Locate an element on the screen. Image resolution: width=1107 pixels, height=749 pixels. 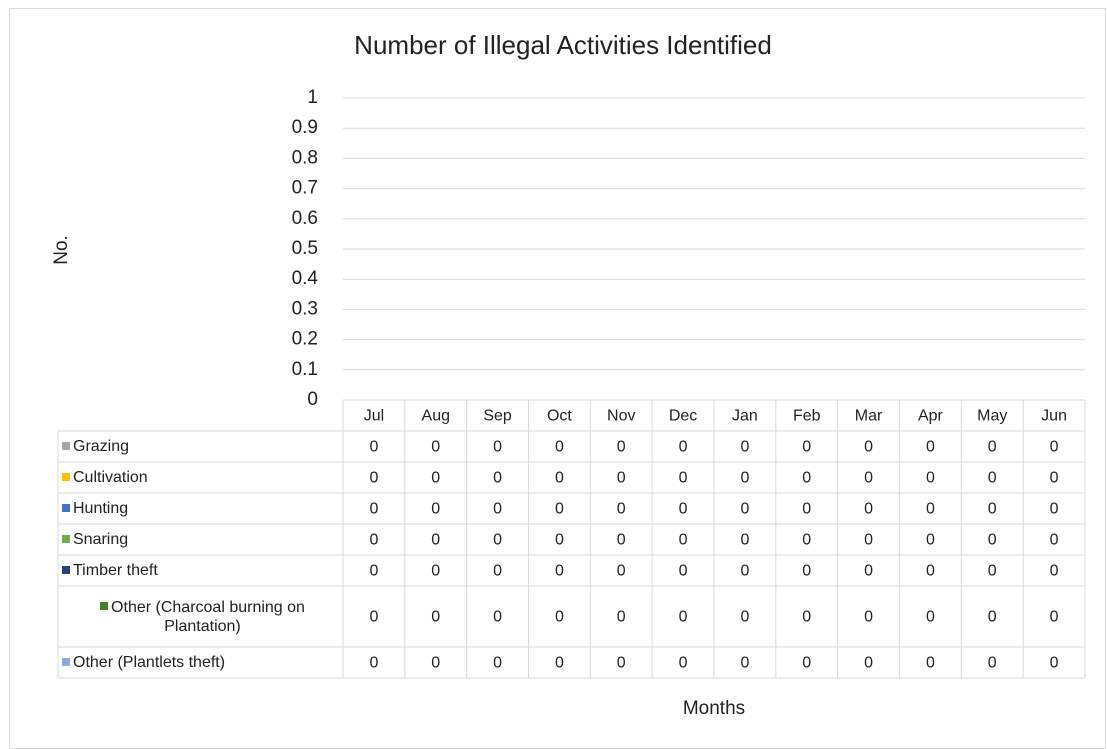
y-tick-label: 0.2 is located at coordinates (305, 339).